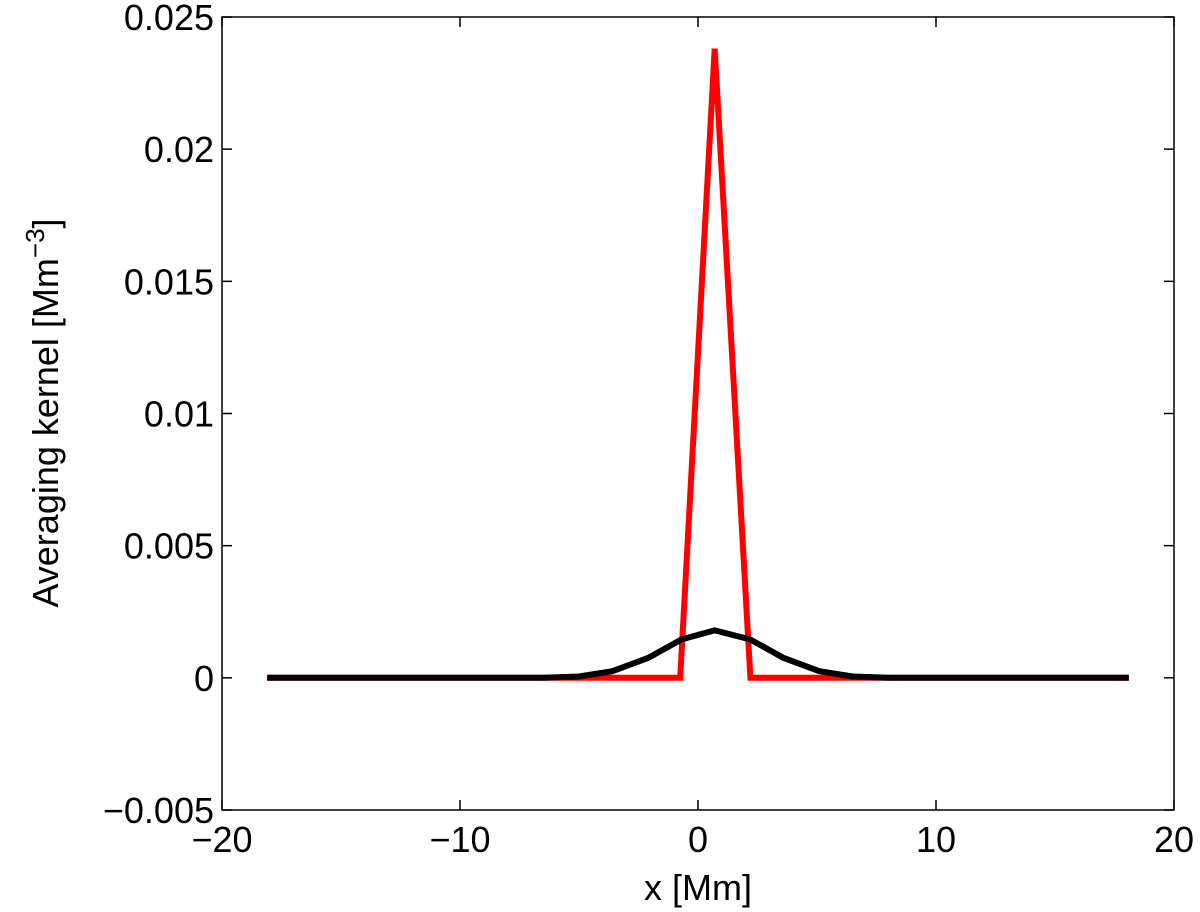  I want to click on y-tick-label: 0.015, so click(169, 281).